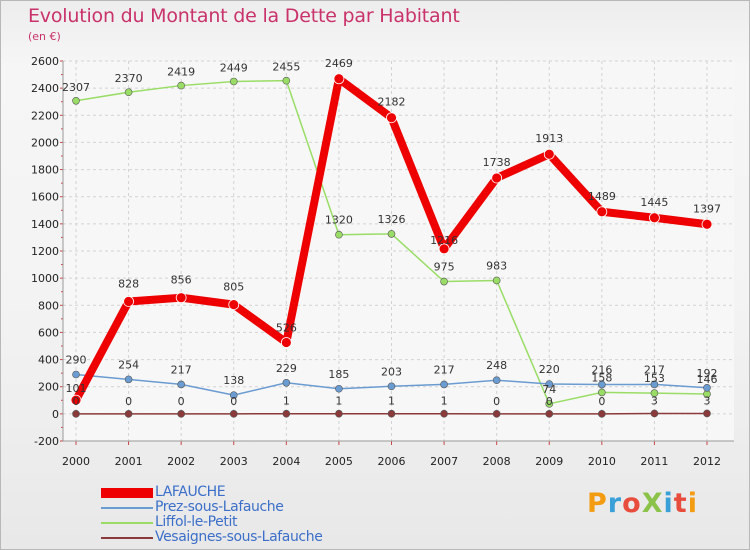 Image resolution: width=750 pixels, height=550 pixels. I want to click on data-label: 146, so click(707, 379).